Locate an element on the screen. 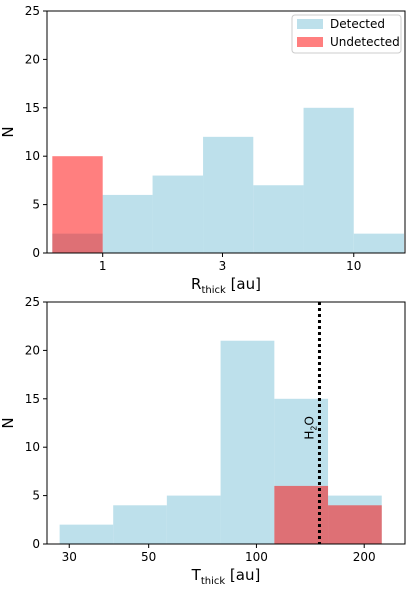 This screenshot has width=414, height=589. t-thick-x-label-main: T is located at coordinates (196, 575).